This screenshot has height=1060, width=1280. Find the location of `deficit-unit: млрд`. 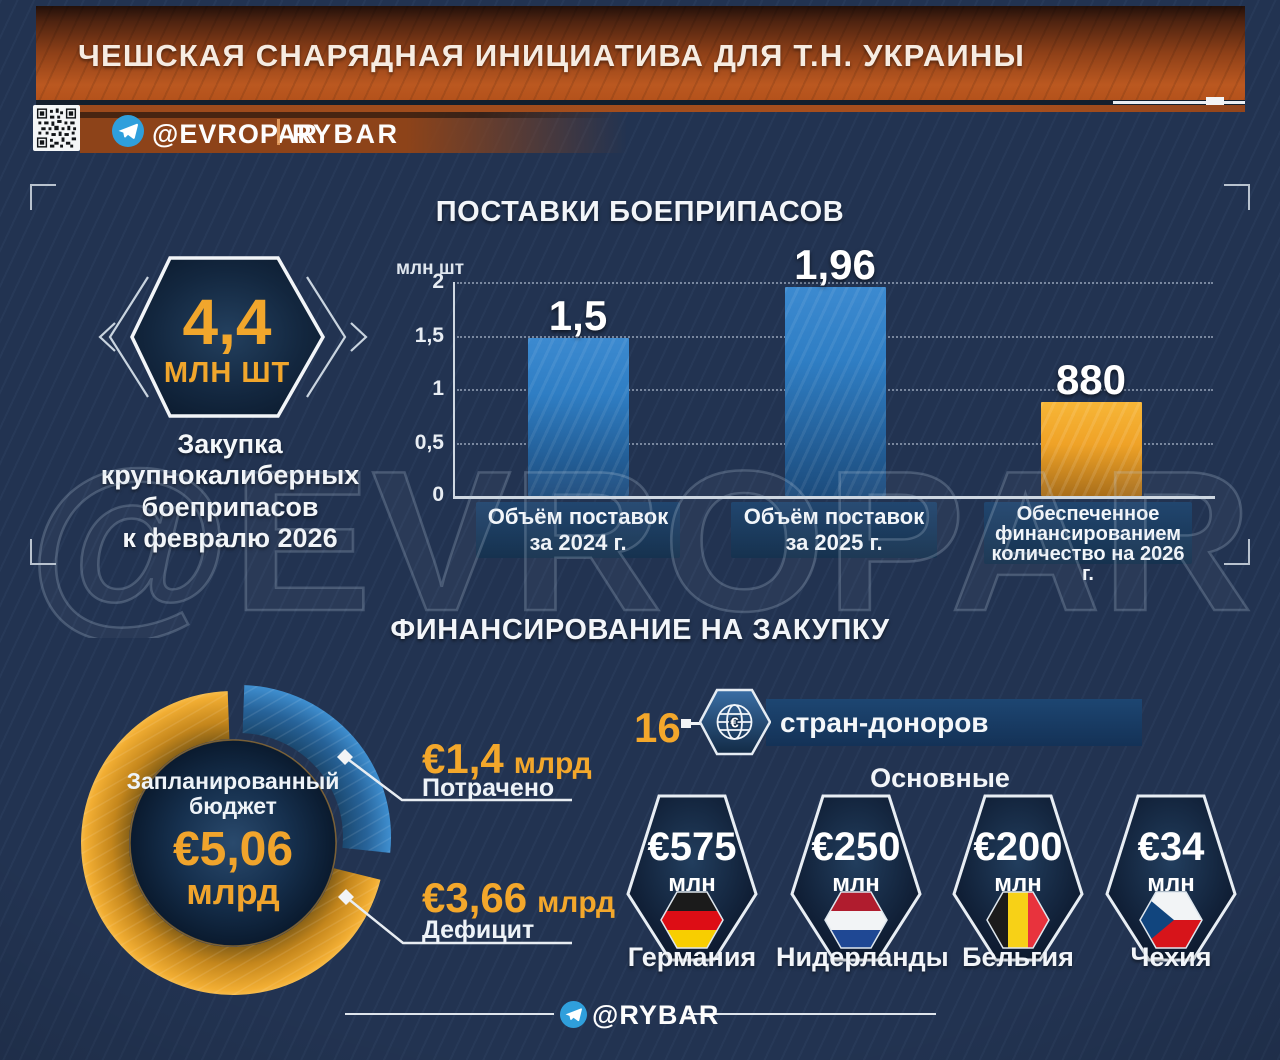

deficit-unit: млрд is located at coordinates (576, 902).